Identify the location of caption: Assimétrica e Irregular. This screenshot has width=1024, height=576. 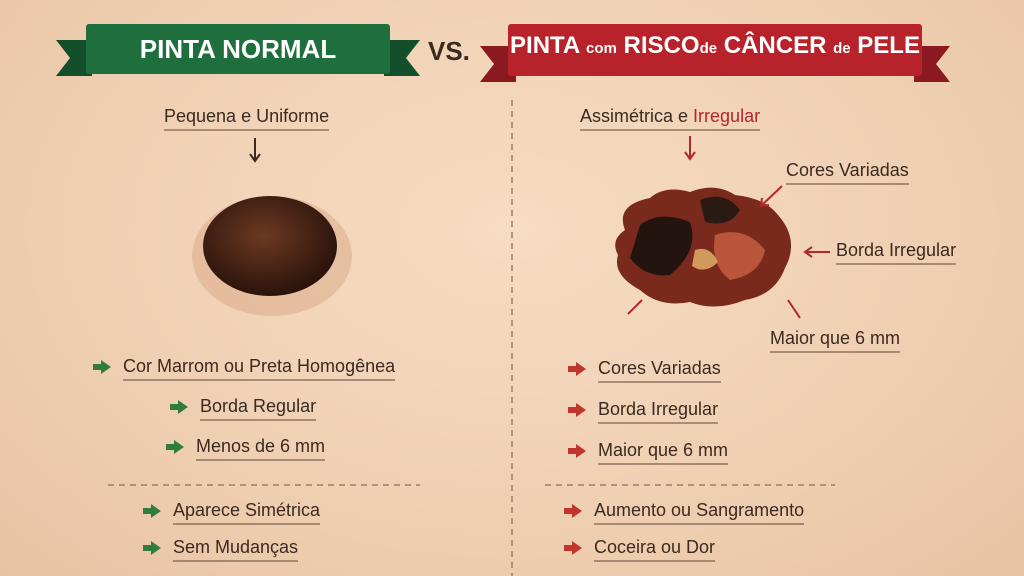
(670, 118).